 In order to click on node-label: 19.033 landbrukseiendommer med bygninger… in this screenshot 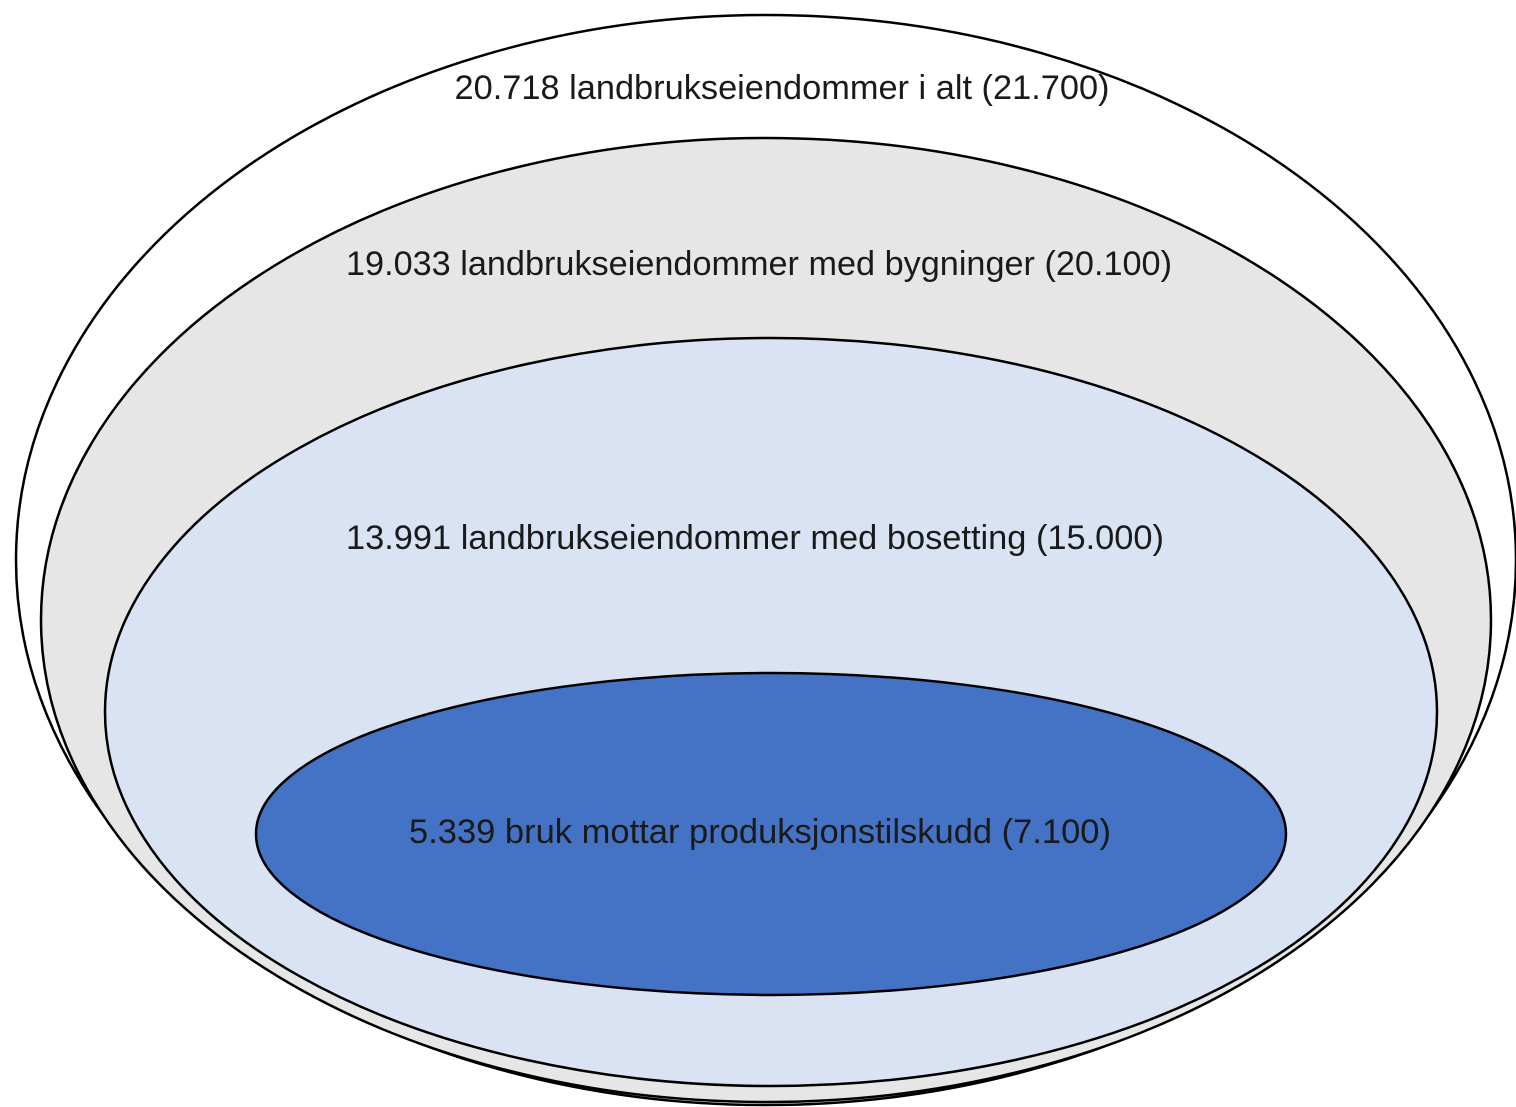, I will do `click(759, 264)`.